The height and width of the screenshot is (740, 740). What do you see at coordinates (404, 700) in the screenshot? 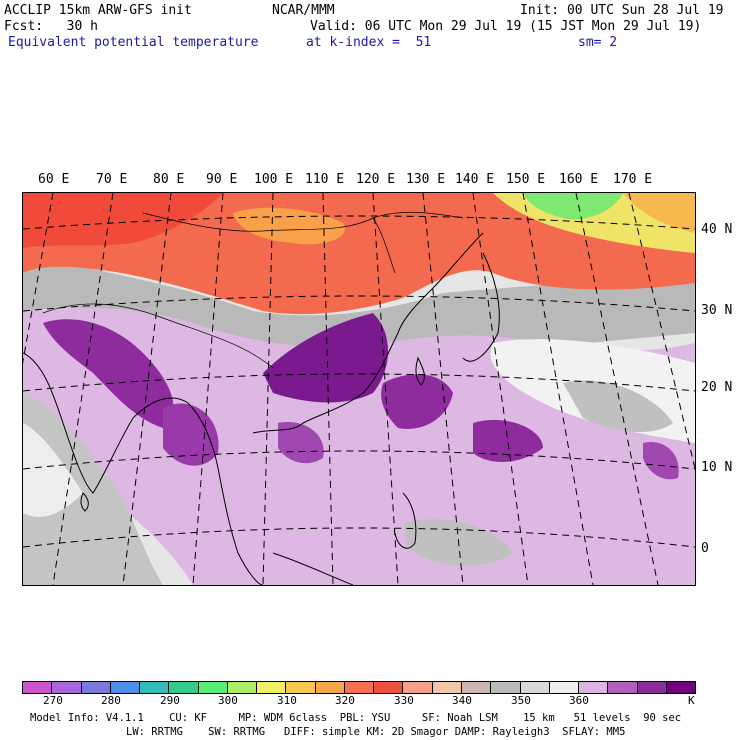
I see `colorbar-tick-label: 330` at bounding box center [404, 700].